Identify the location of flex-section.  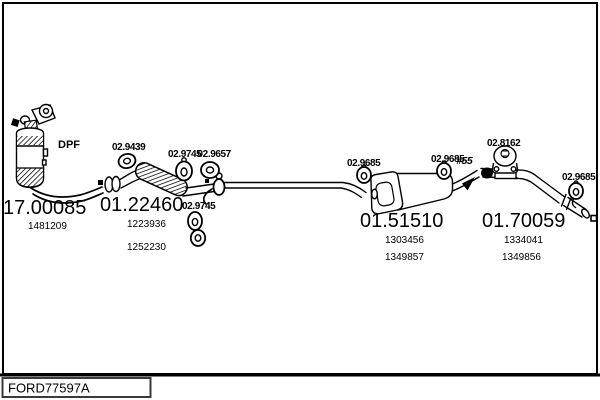
(161, 179).